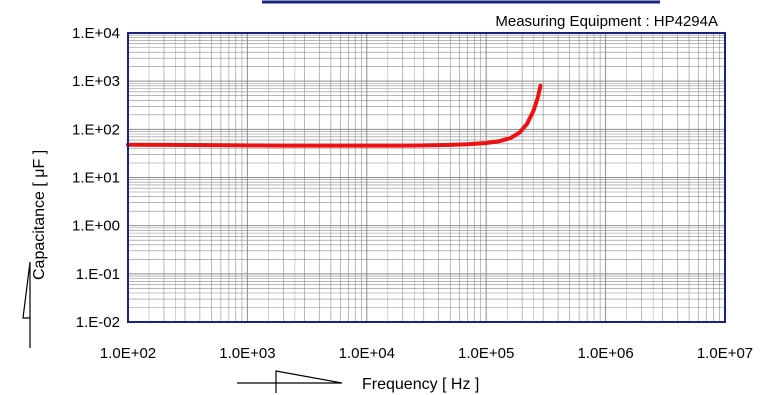  I want to click on y-tick-label: 1.E-02, so click(98, 322).